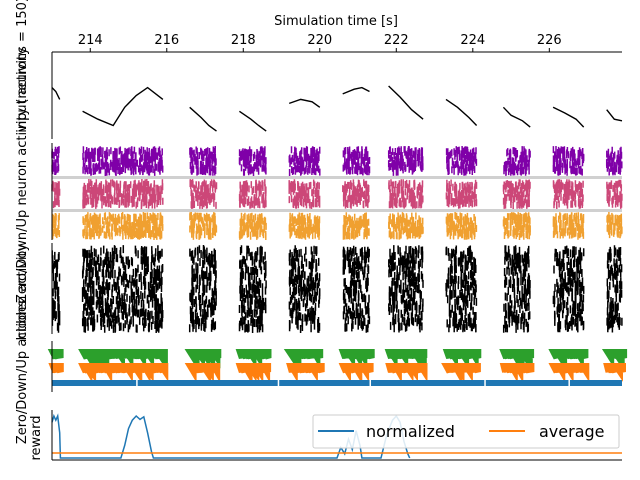 This screenshot has height=480, width=640. What do you see at coordinates (410, 431) in the screenshot?
I see `legend-normalized-label: normalized` at bounding box center [410, 431].